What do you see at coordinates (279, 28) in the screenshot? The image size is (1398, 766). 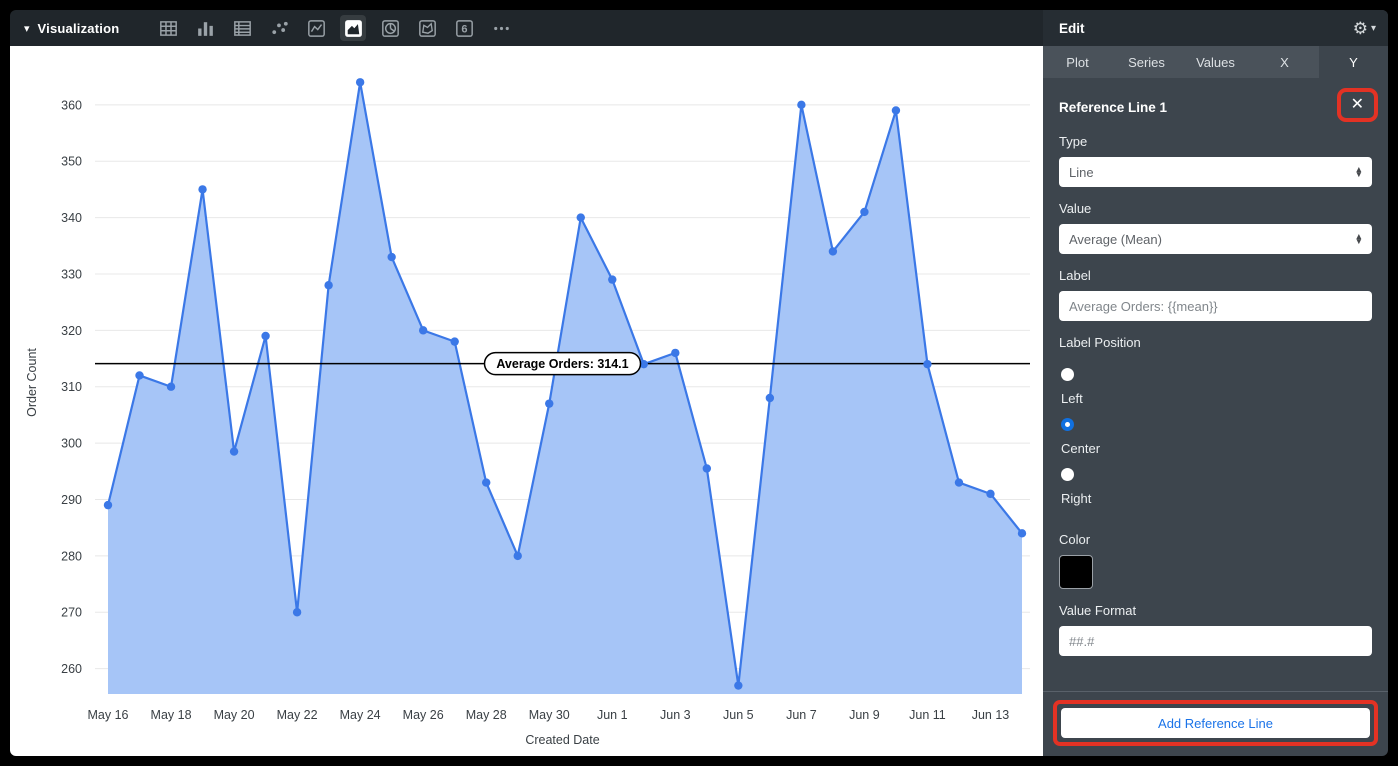 I see `viz-type-scatter-icon` at bounding box center [279, 28].